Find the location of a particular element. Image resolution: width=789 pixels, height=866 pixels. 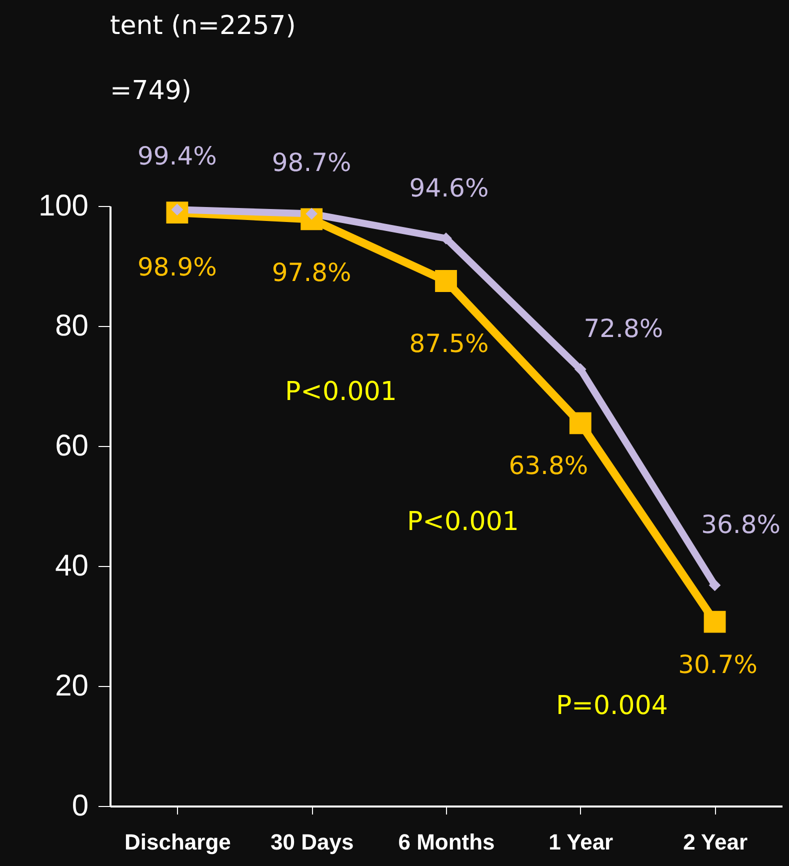

data-label: 99.4% is located at coordinates (177, 156).